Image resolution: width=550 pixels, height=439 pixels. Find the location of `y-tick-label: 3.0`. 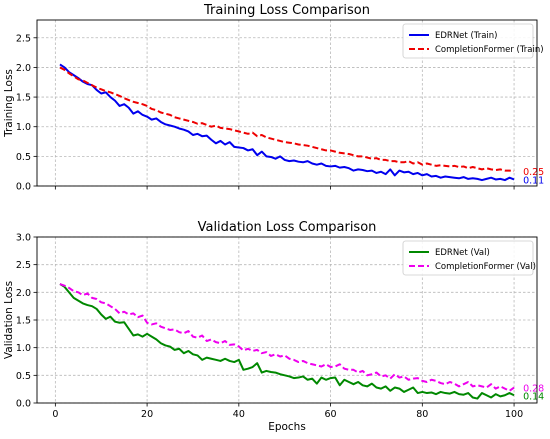

y-tick-label: 3.0 is located at coordinates (23, 238).